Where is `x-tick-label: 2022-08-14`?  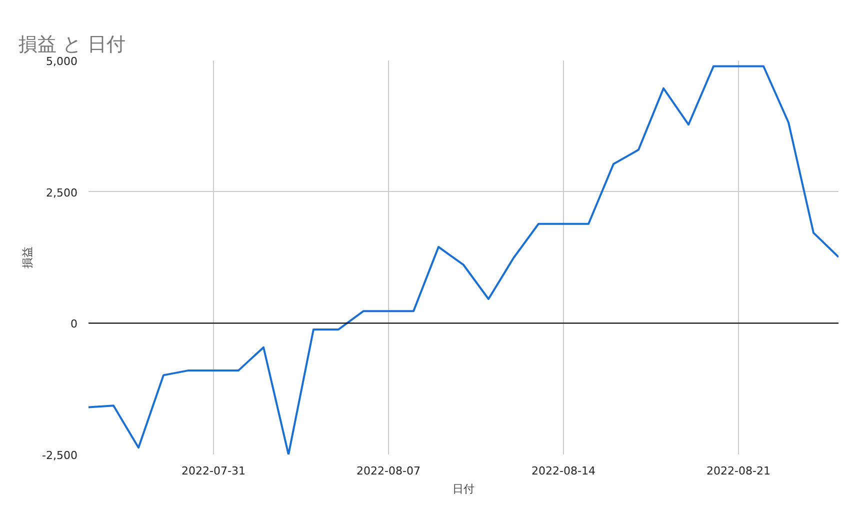
x-tick-label: 2022-08-14 is located at coordinates (564, 471).